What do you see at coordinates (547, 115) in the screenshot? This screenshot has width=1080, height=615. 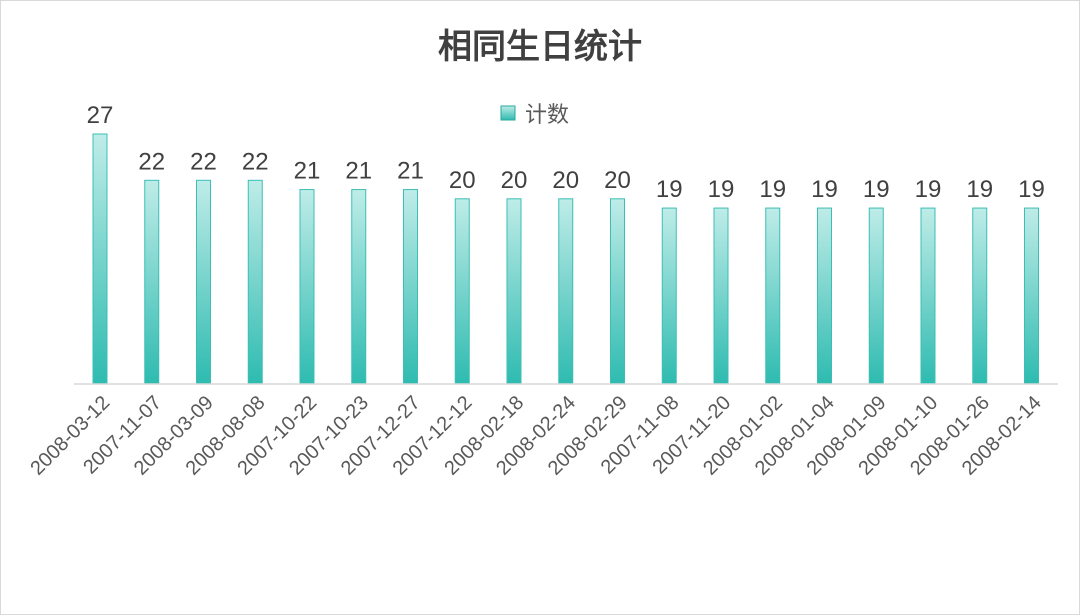 I see `legend-label: 计数` at bounding box center [547, 115].